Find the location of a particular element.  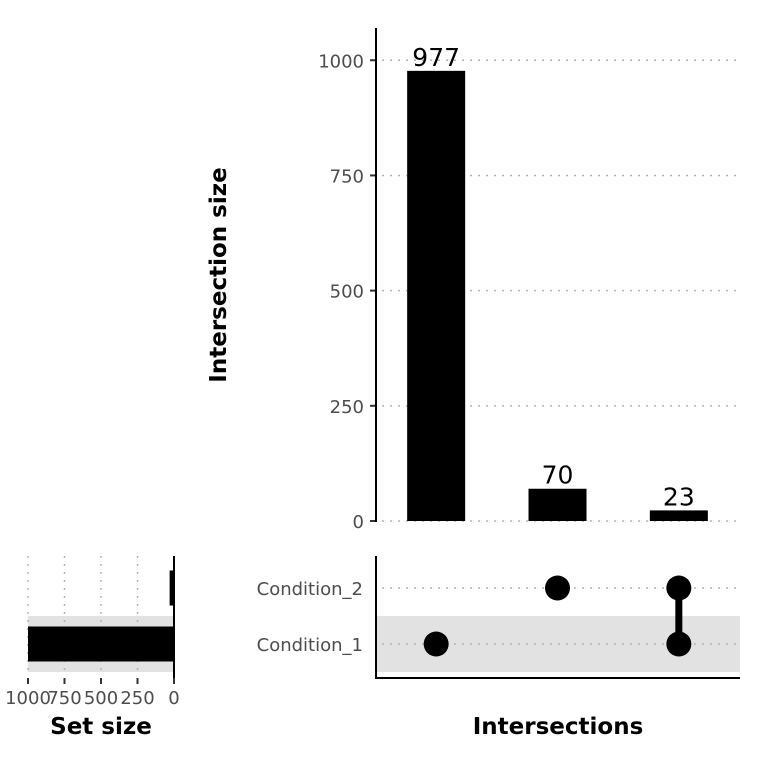

set-size-x-tick-label: 0 is located at coordinates (173, 698).